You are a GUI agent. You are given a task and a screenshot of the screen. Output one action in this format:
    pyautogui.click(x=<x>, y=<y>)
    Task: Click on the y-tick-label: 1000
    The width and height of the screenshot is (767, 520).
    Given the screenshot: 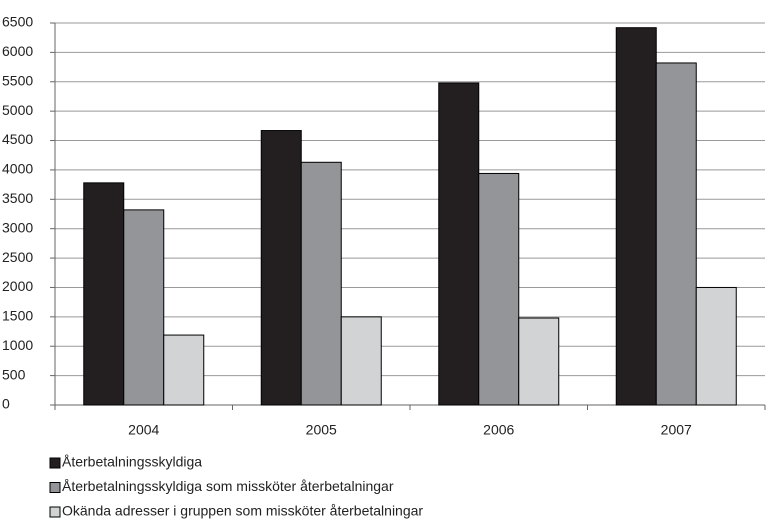 What is the action you would take?
    pyautogui.click(x=17, y=345)
    